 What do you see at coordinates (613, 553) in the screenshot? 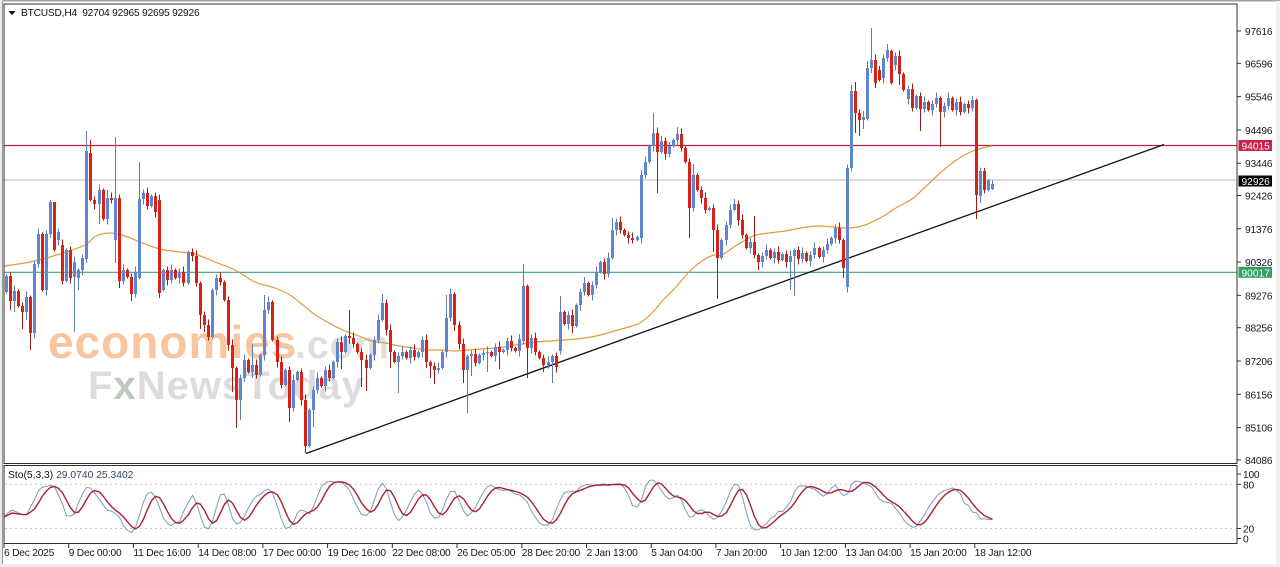
I see `svg-text: 2 Jan 13:00` at bounding box center [613, 553].